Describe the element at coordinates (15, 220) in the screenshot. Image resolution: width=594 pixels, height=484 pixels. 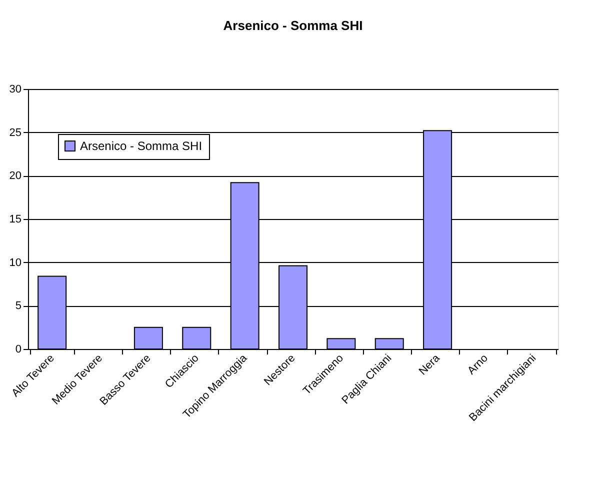
I see `y-tick-label: 15` at that location.